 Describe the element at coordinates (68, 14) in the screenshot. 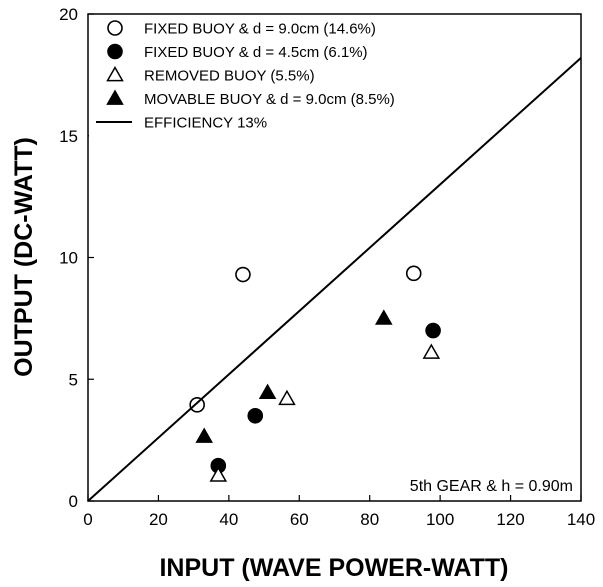

I see `y-tick-label: 20` at that location.